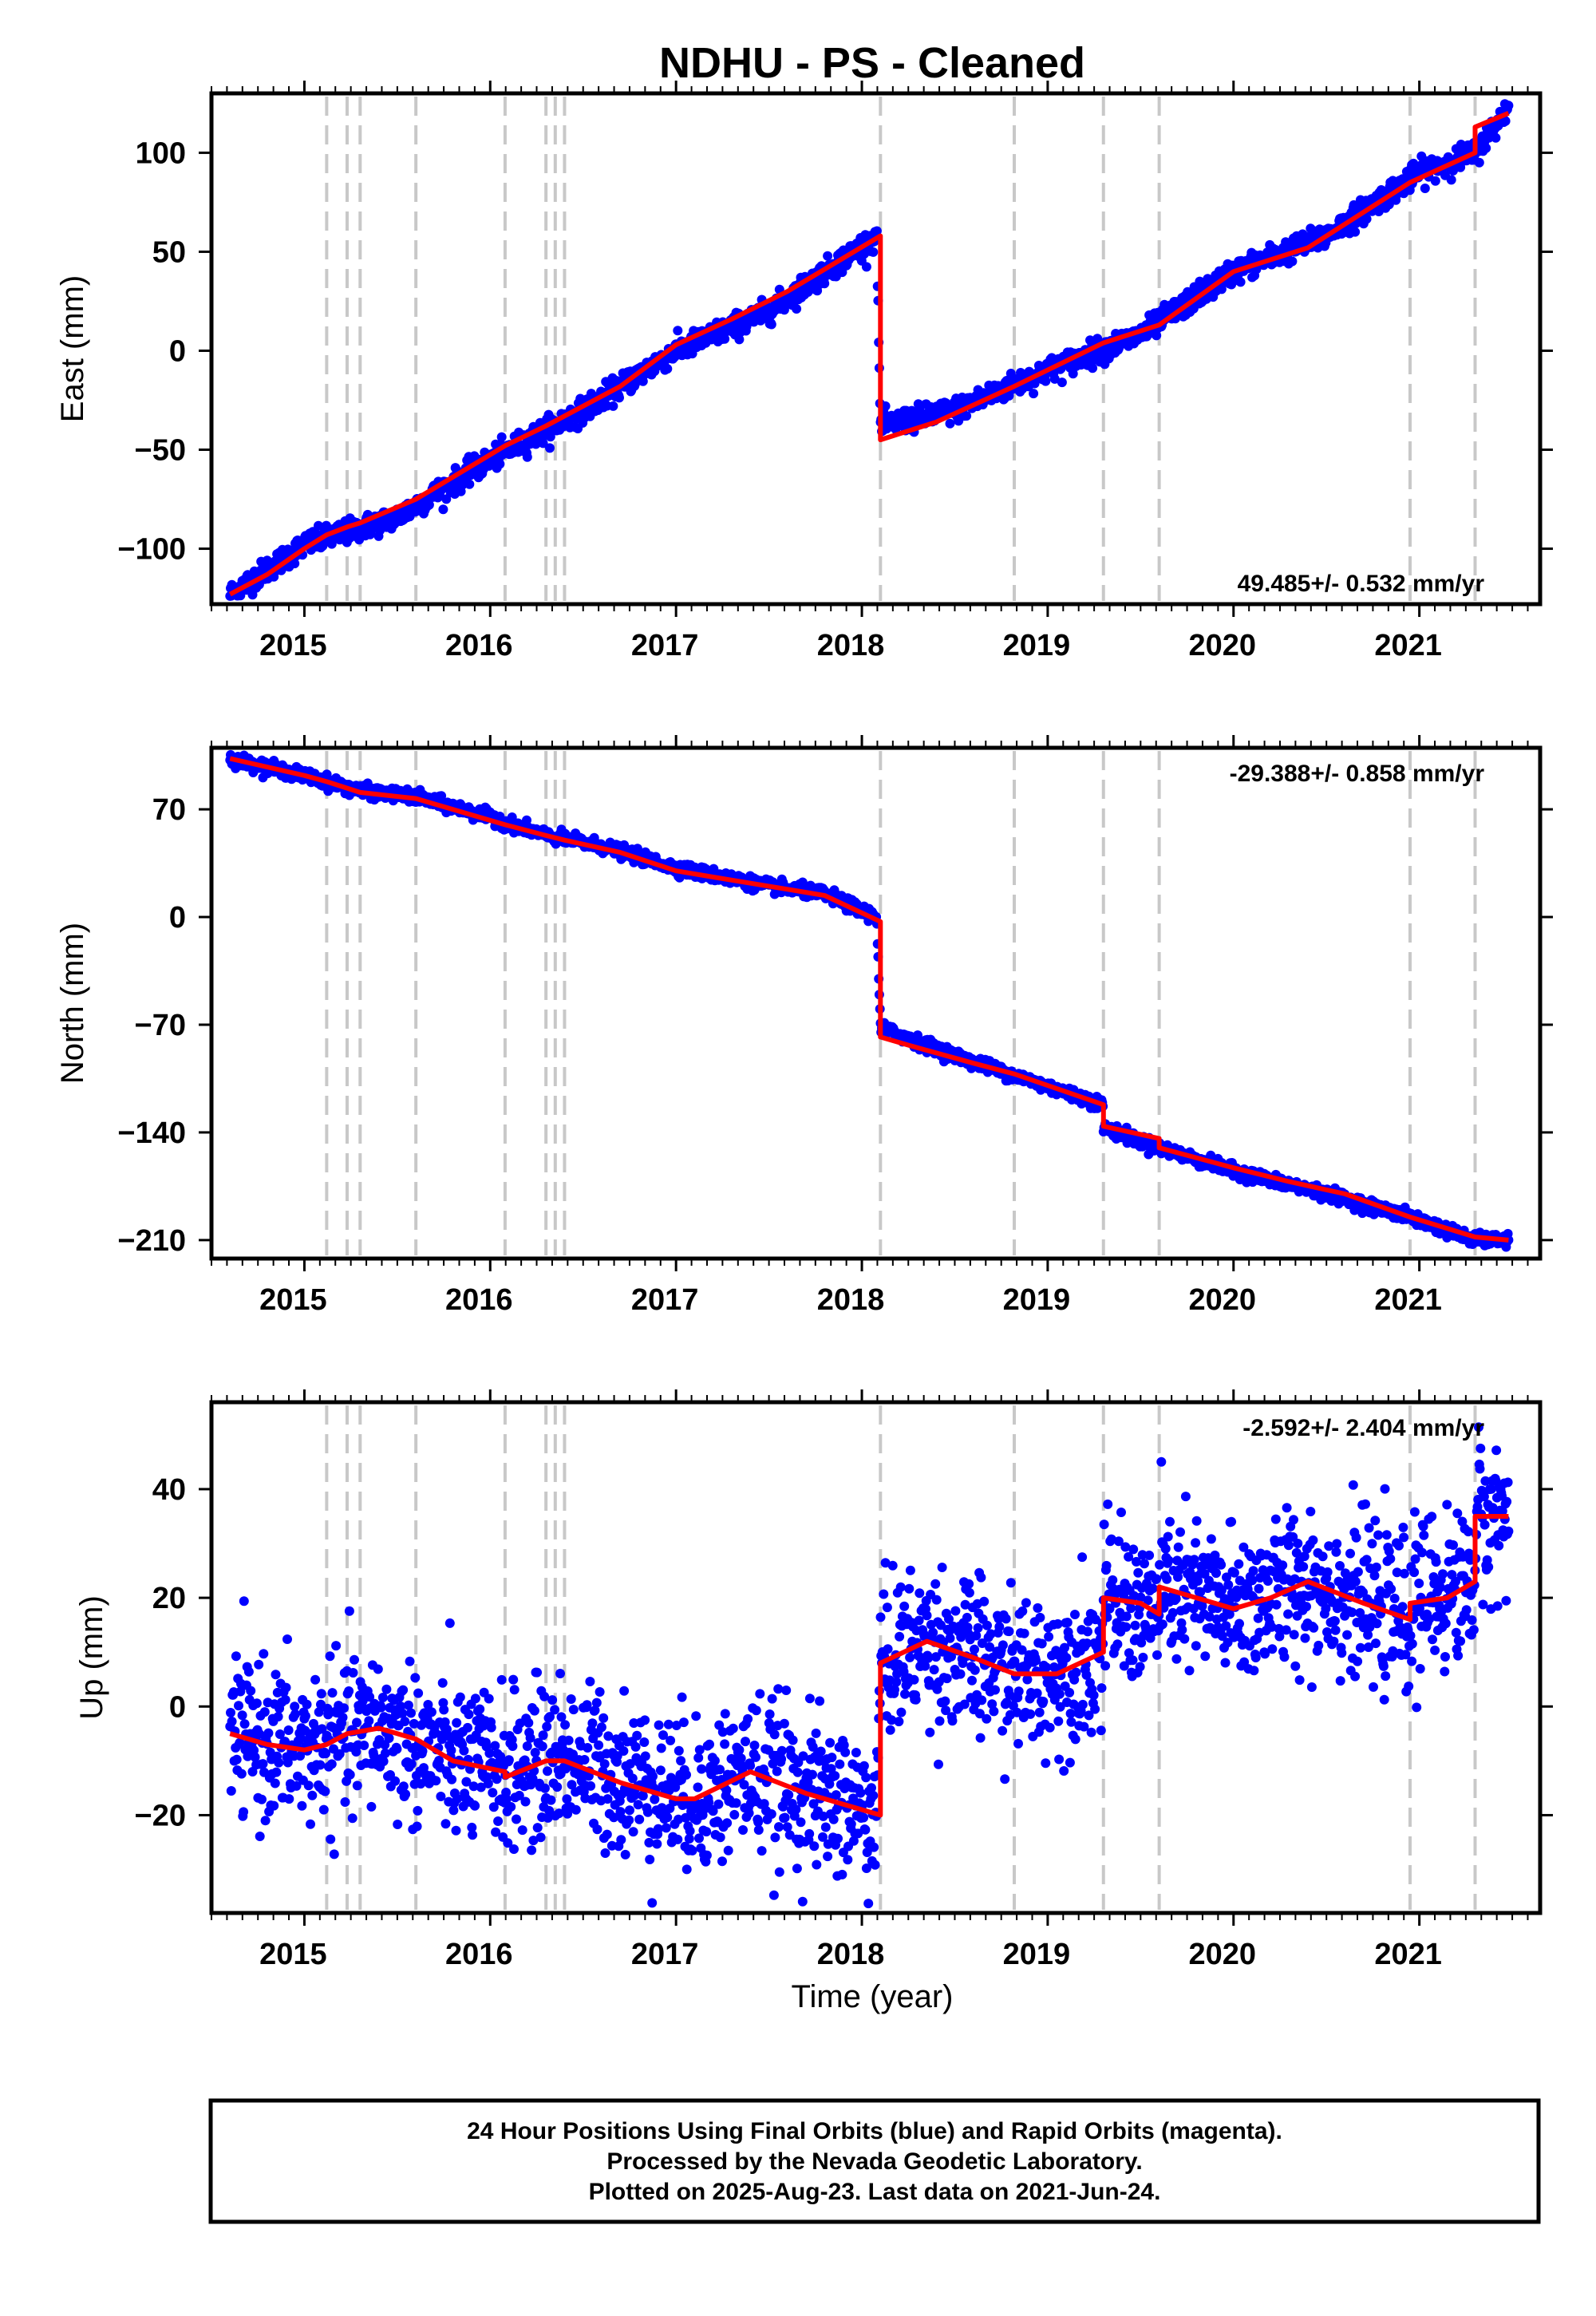 The height and width of the screenshot is (2316, 1596). Describe the element at coordinates (72, 1003) in the screenshot. I see `north-y-axis-label: North (mm)` at that location.